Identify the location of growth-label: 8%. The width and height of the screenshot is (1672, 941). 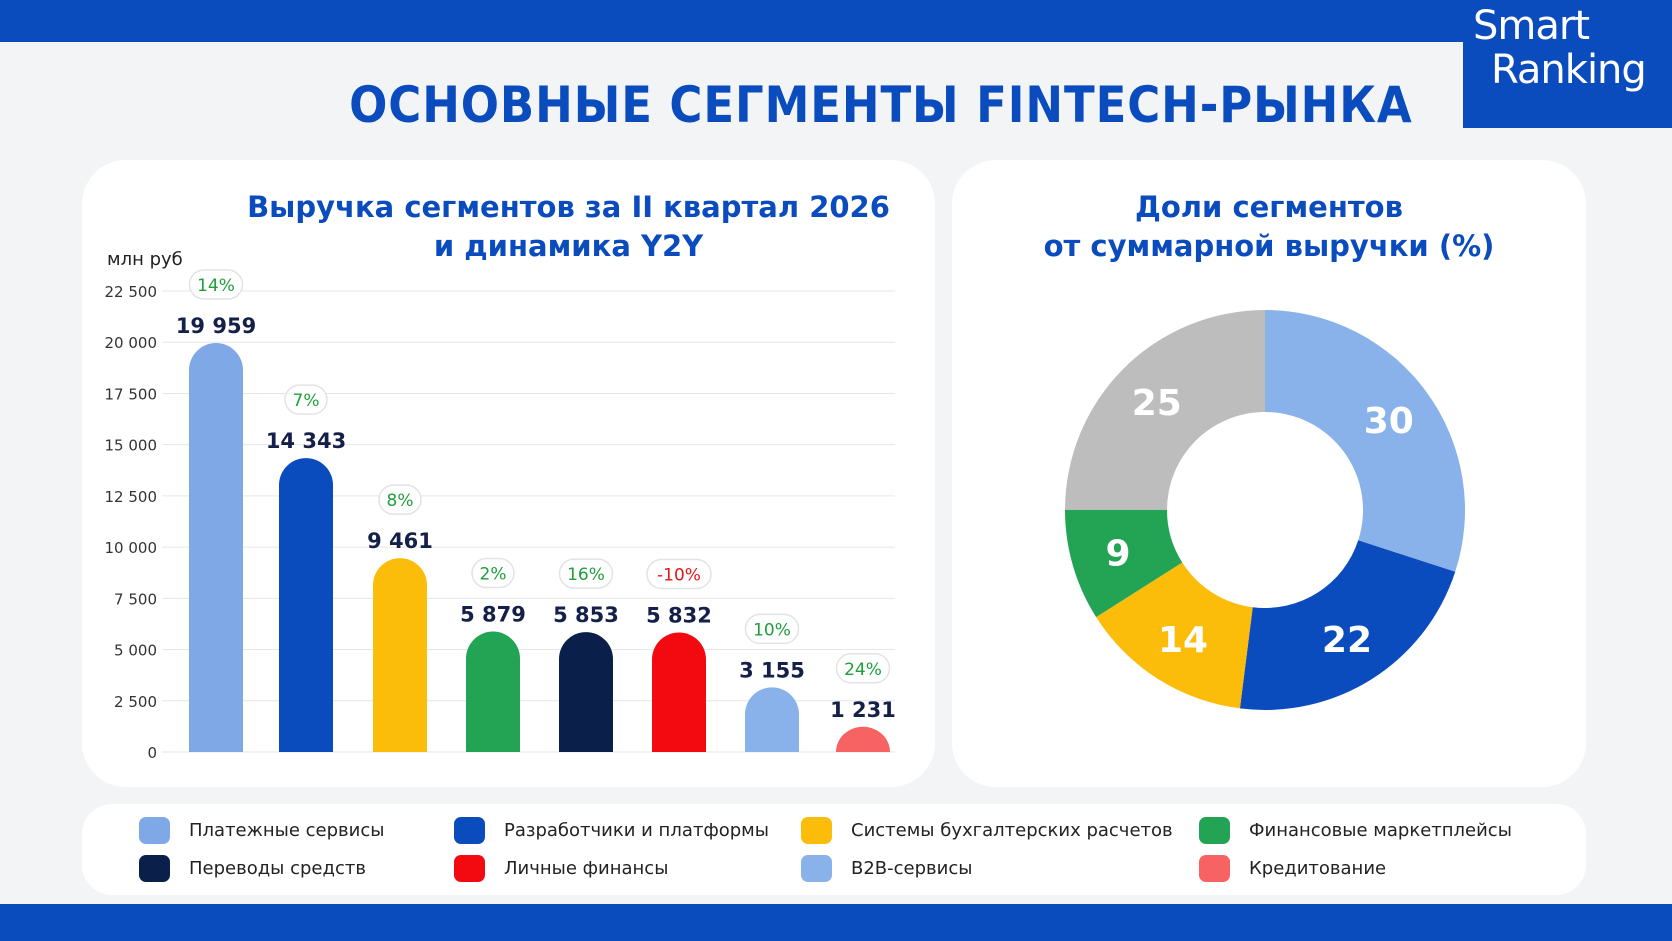
(400, 501).